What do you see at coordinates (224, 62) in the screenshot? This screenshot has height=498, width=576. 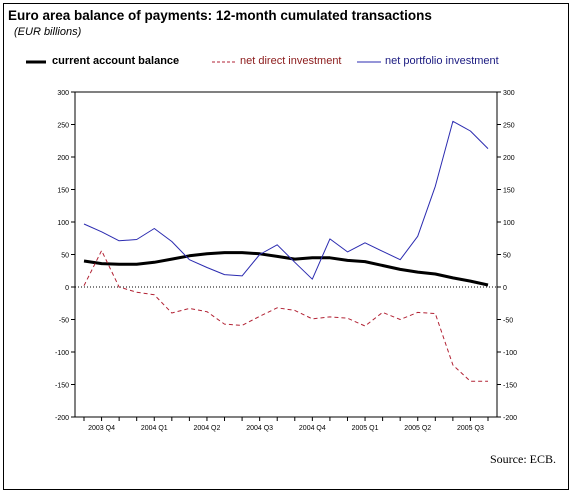 I see `legend-swatch-direct-investment` at bounding box center [224, 62].